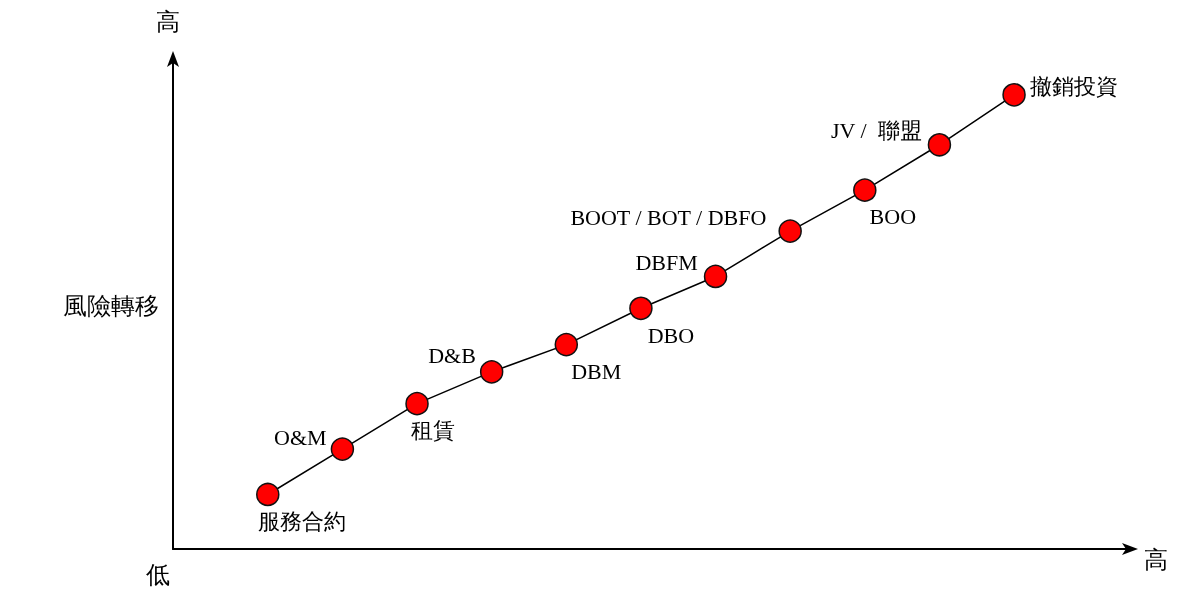  What do you see at coordinates (111, 306) in the screenshot?
I see `y-axis-title: 風險轉移` at bounding box center [111, 306].